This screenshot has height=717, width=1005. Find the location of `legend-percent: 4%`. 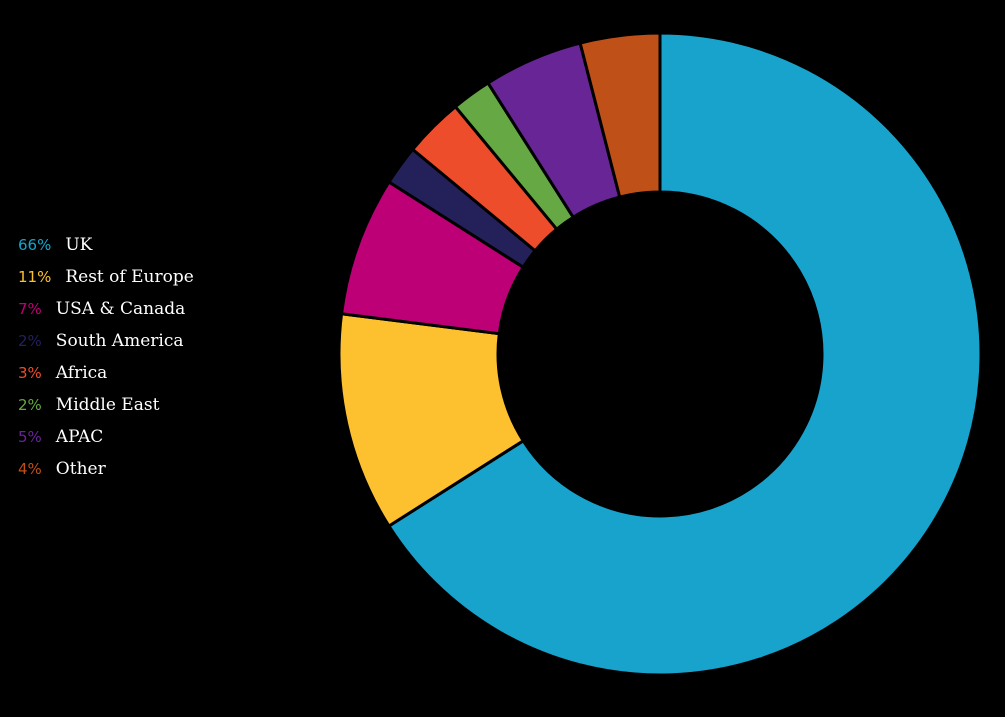

legend-percent: 4% is located at coordinates (30, 469).